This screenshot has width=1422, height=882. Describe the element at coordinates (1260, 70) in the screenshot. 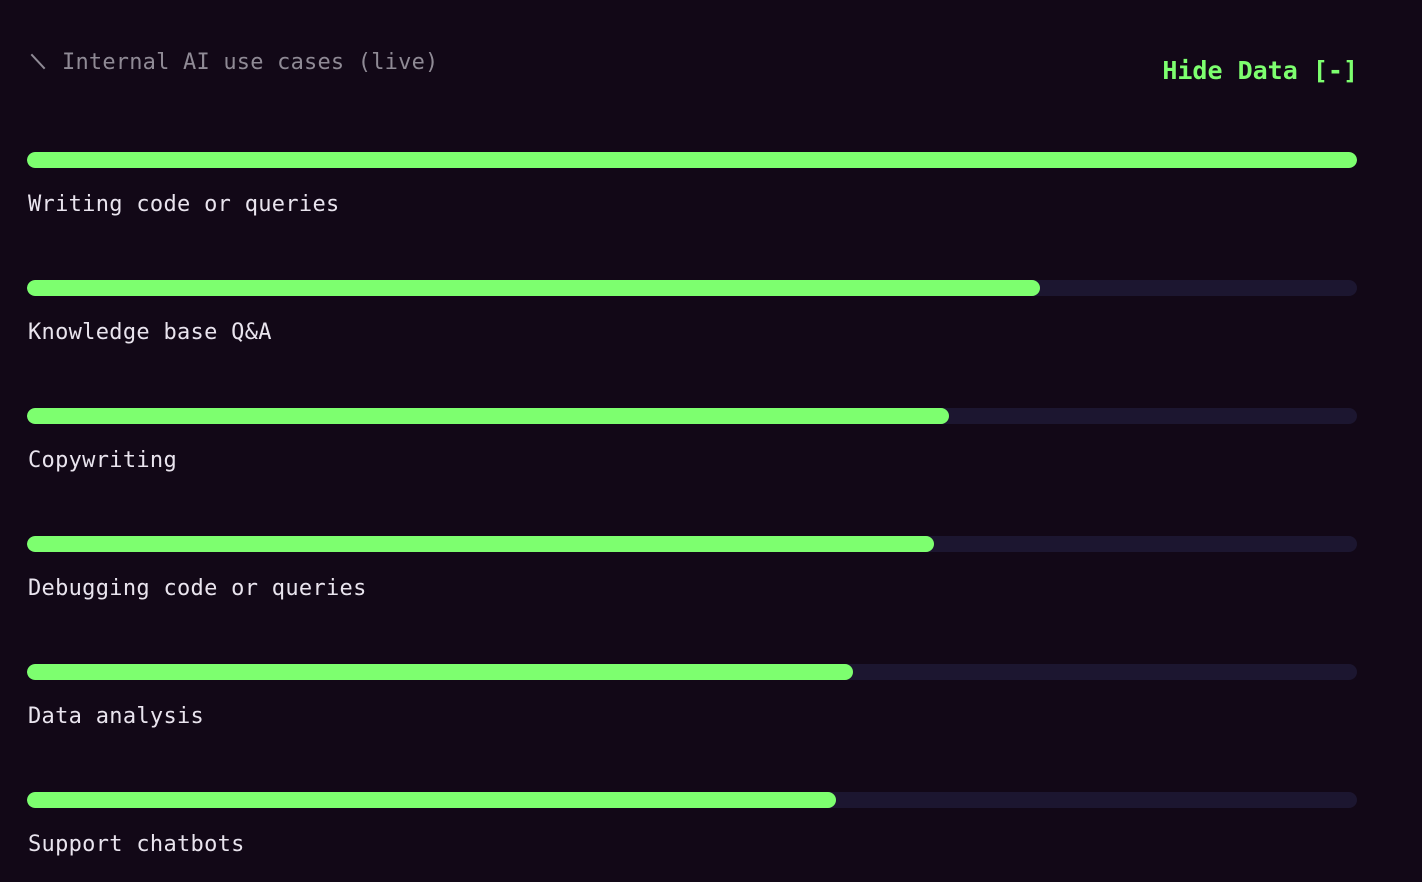

I see `hide-data-button: Hide Data [-]` at that location.